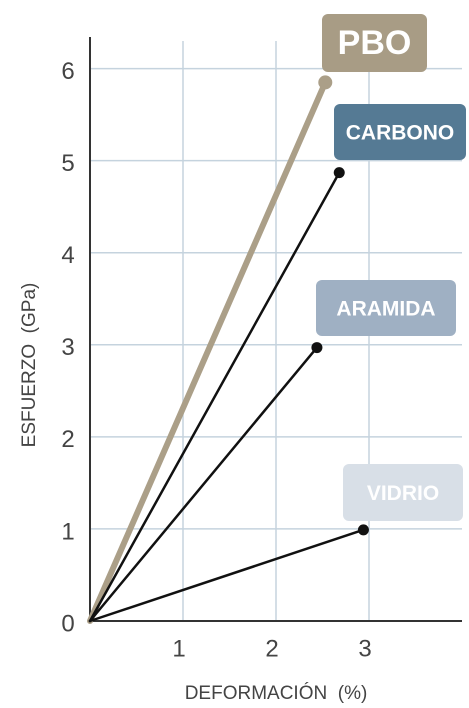 The width and height of the screenshot is (469, 708). What do you see at coordinates (67, 623) in the screenshot?
I see `y-tick-label: 0` at bounding box center [67, 623].